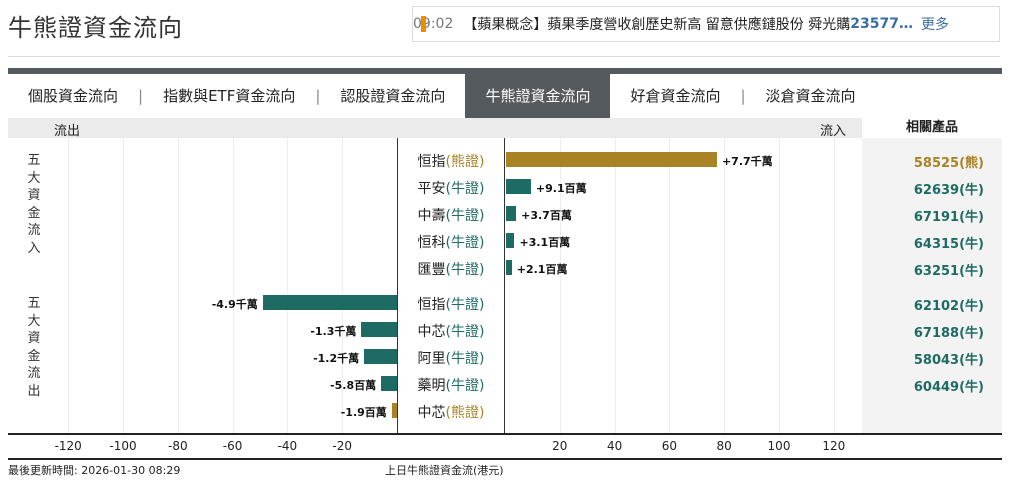 Image resolution: width=1020 pixels, height=494 pixels. What do you see at coordinates (948, 306) in the screenshot?
I see `related-product-link: 62102(牛)` at bounding box center [948, 306].